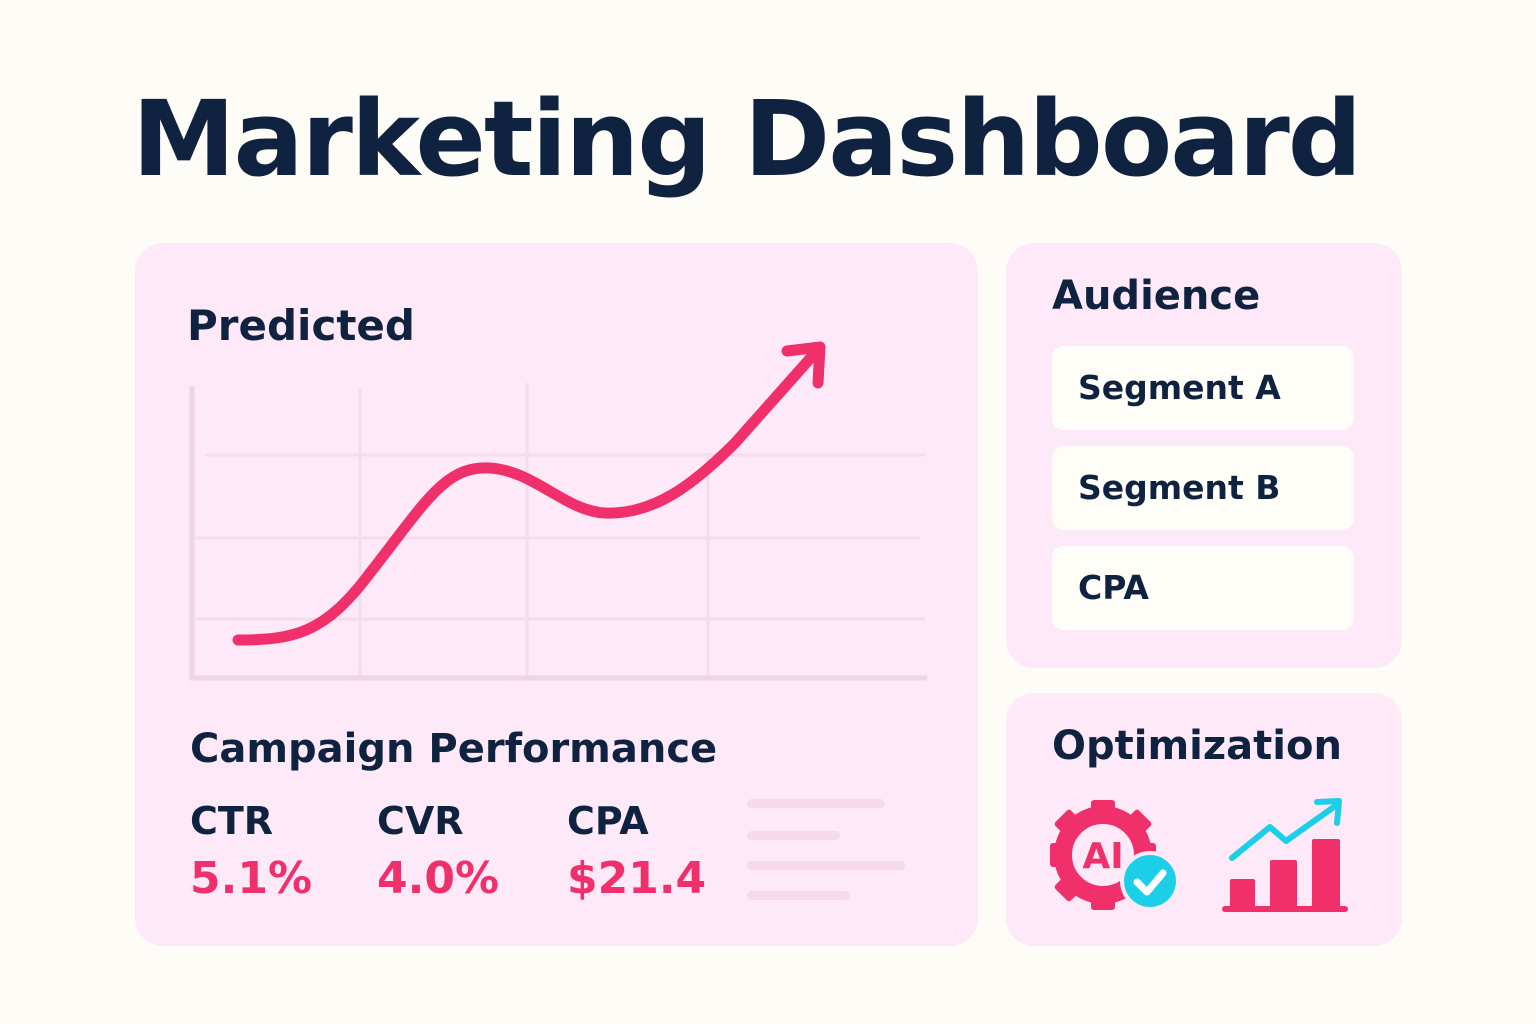  Describe the element at coordinates (608, 821) in the screenshot. I see `metric-label: CPA` at that location.